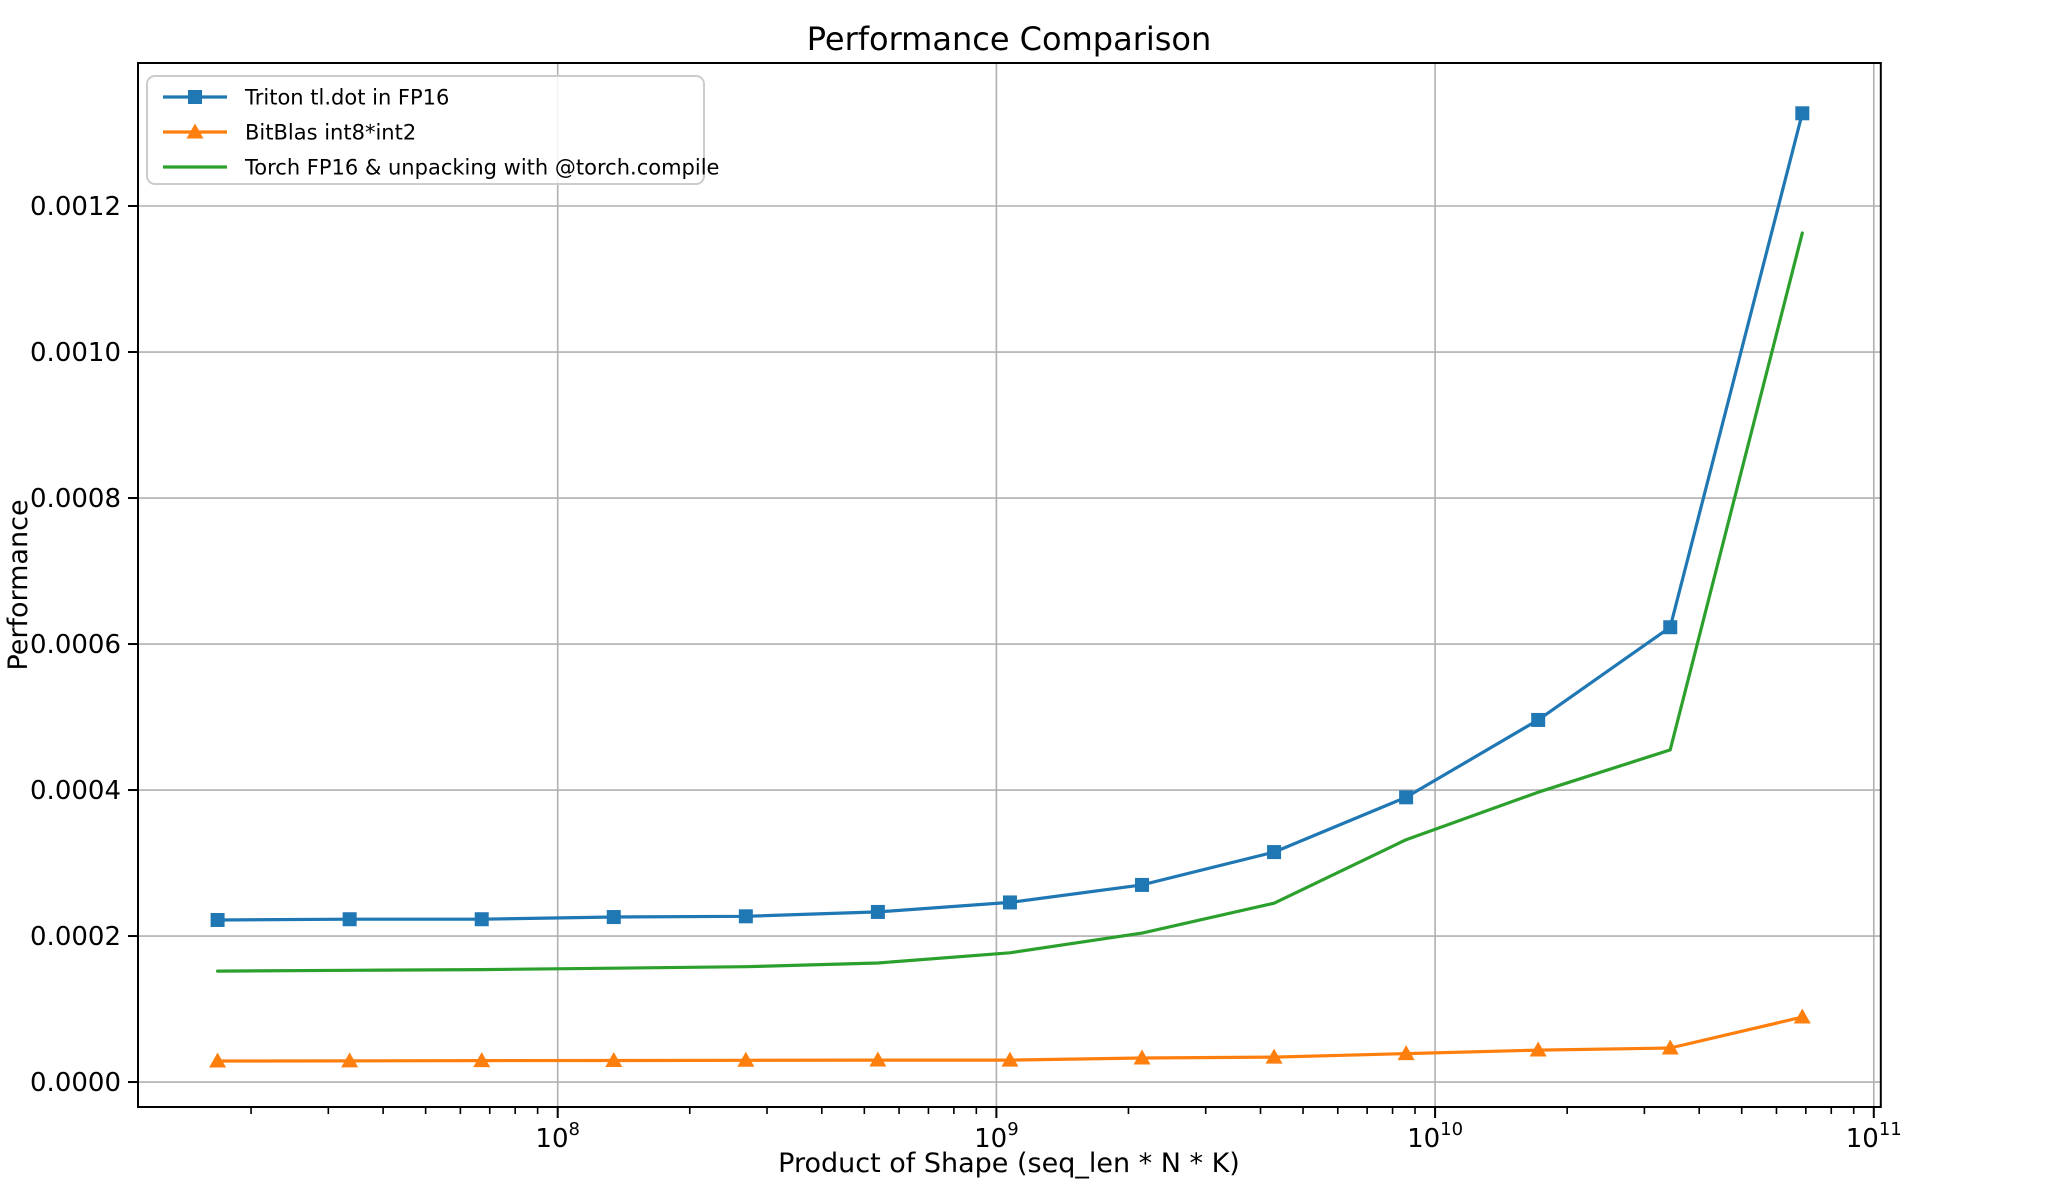  What do you see at coordinates (1435, 1136) in the screenshot?
I see `x-tick-label: 10¹⁰` at bounding box center [1435, 1136].